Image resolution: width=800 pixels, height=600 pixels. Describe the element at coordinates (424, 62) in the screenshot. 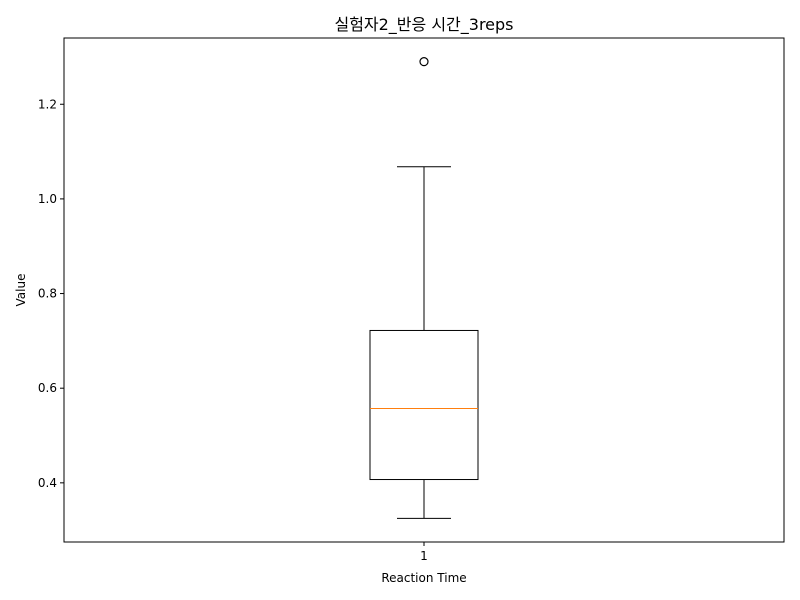

I see `outlier-point` at that location.